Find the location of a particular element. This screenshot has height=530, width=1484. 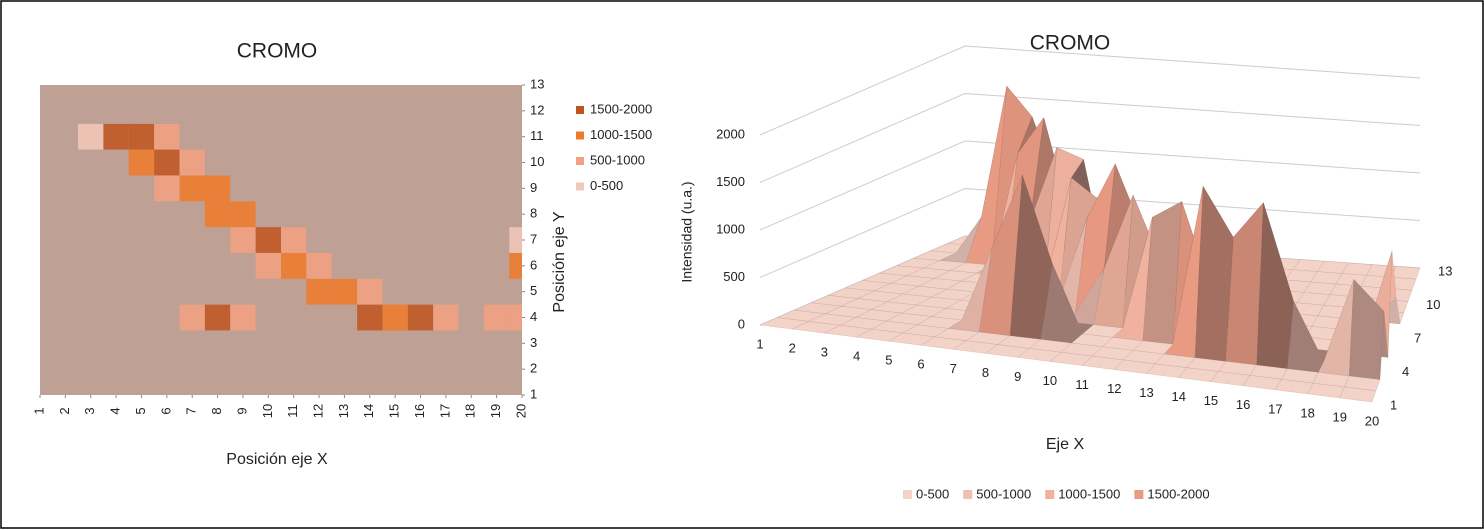

x-tick-label: 9 is located at coordinates (241, 410).